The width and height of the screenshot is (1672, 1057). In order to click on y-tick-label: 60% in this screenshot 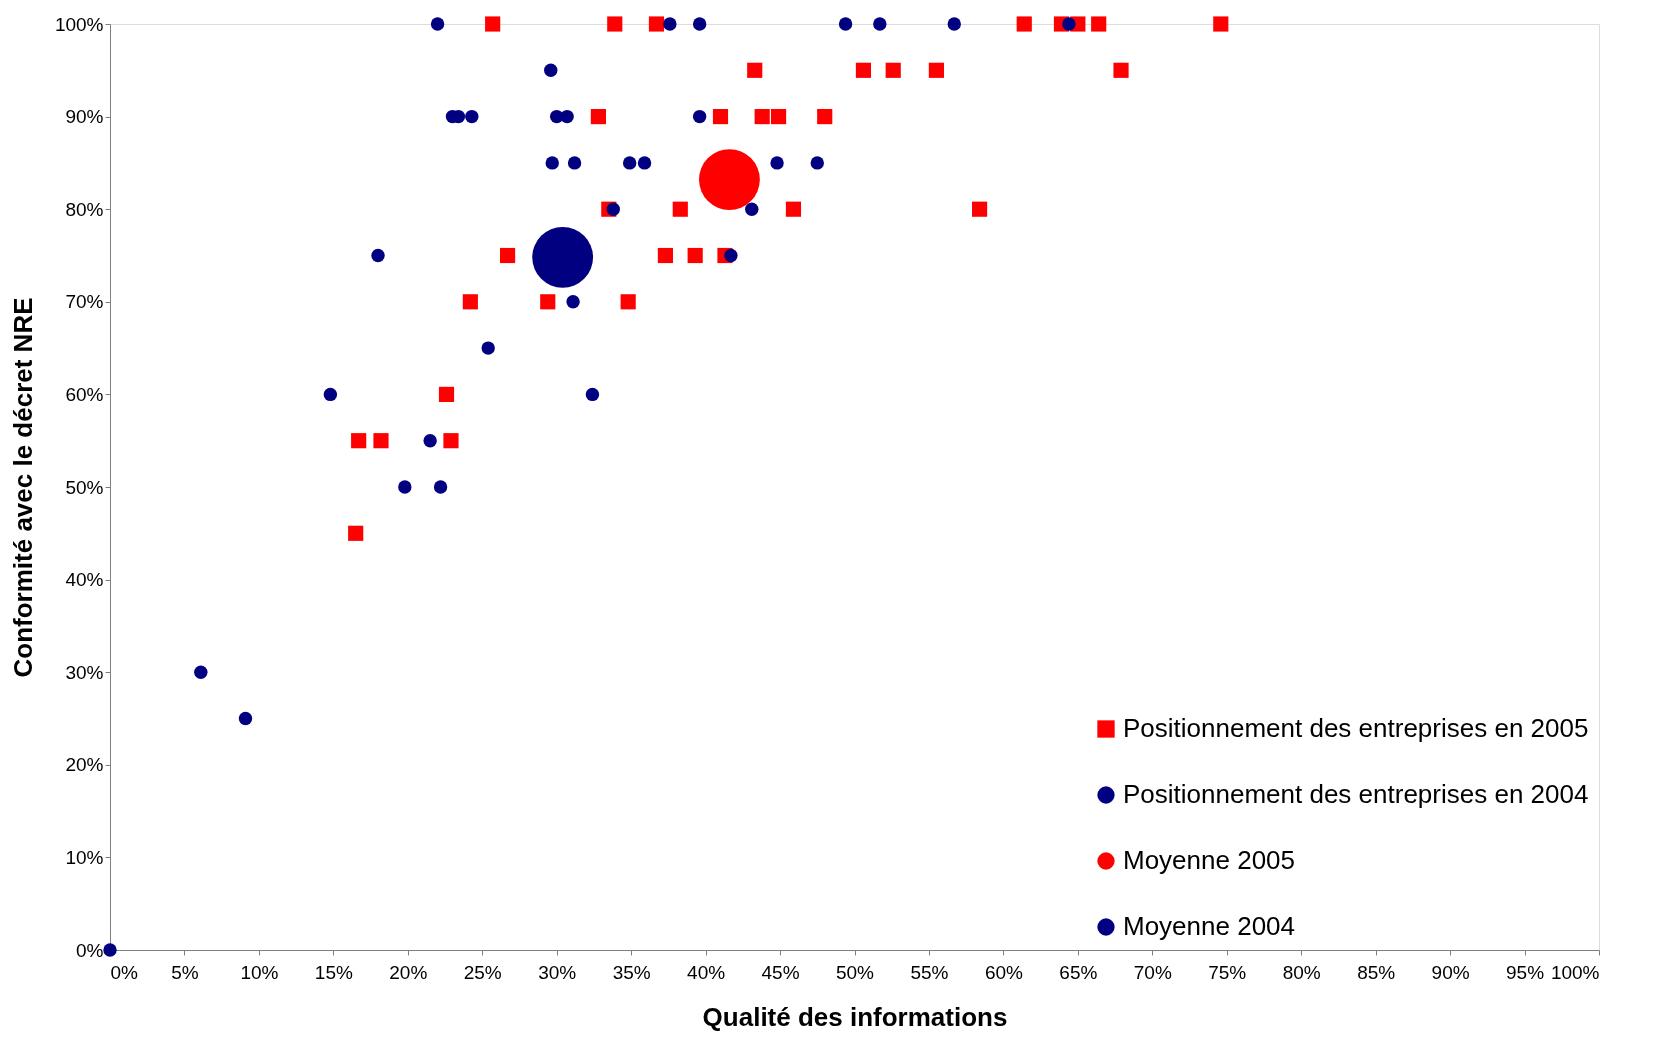, I will do `click(84, 394)`.